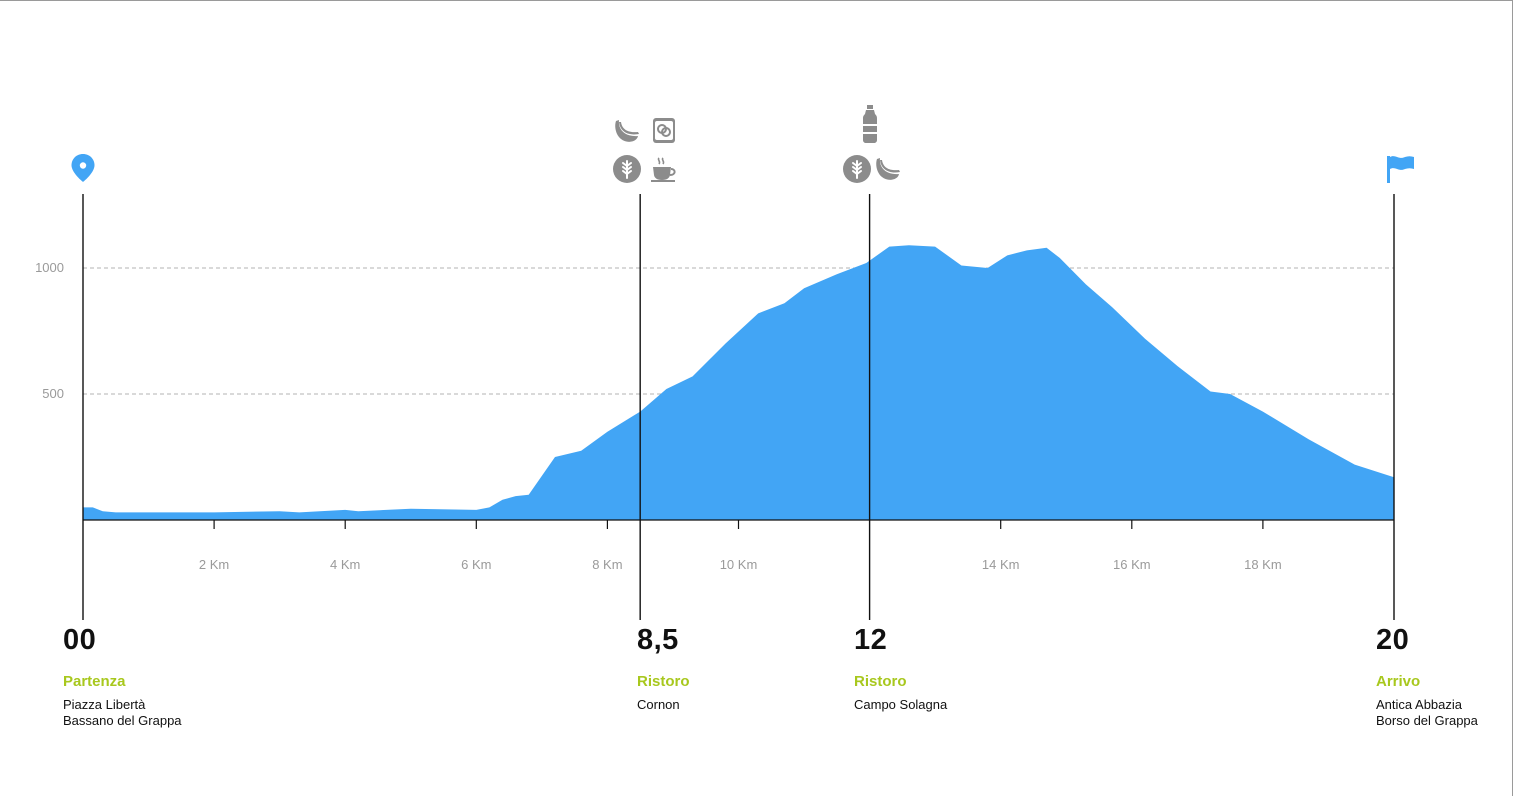  What do you see at coordinates (737, 705) in the screenshot?
I see `stop-place: Cornon` at bounding box center [737, 705].